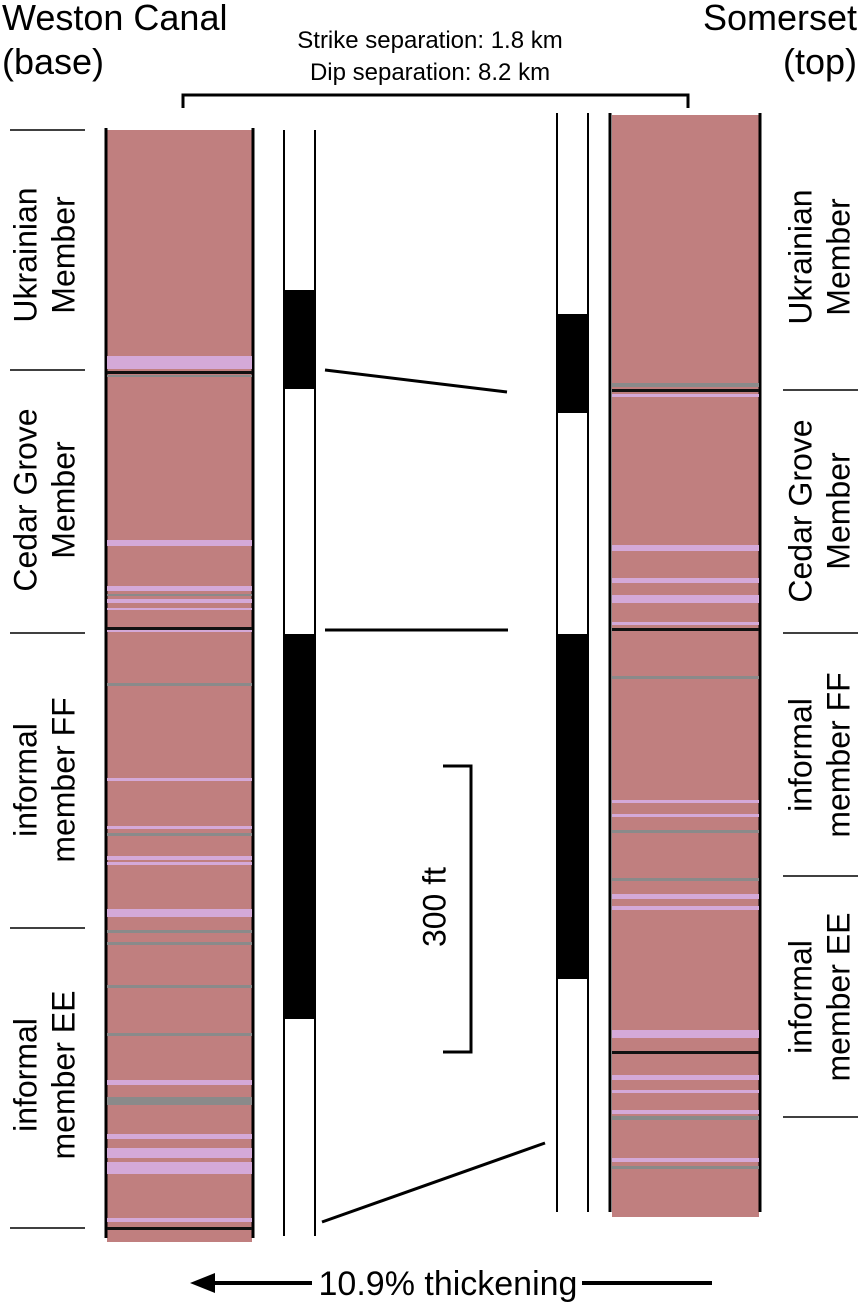 The image size is (859, 1306). What do you see at coordinates (429, 40) in the screenshot?
I see `strike-separation: Strike separation: 1.8 km` at bounding box center [429, 40].